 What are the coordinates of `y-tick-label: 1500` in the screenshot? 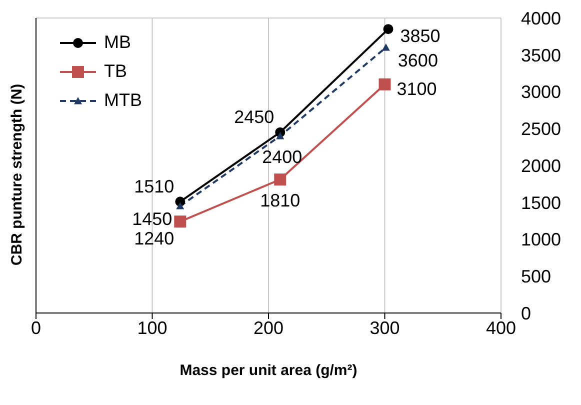 It's located at (541, 202).